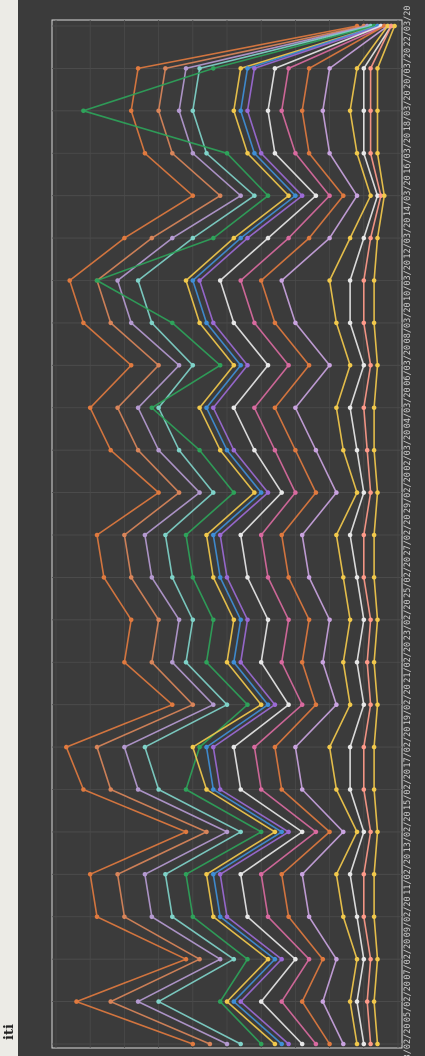 This screenshot has height=1056, width=425. What do you see at coordinates (408, 26) in the screenshot?
I see `x-tick-label: 22/03/20` at bounding box center [408, 26].